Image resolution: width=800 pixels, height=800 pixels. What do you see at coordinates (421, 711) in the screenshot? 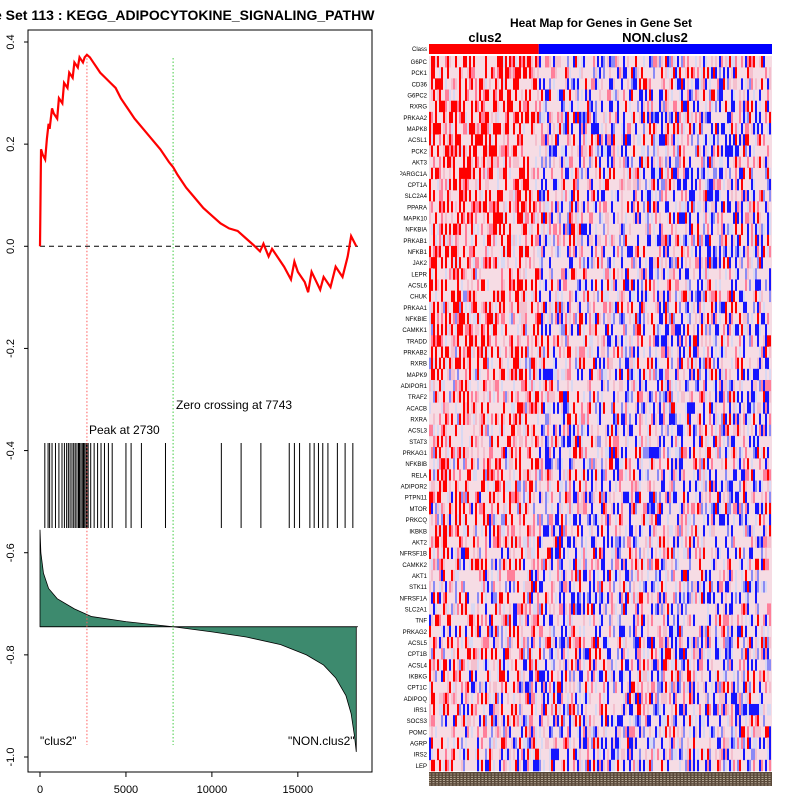
I see `gene-label: IRS1` at bounding box center [421, 711].